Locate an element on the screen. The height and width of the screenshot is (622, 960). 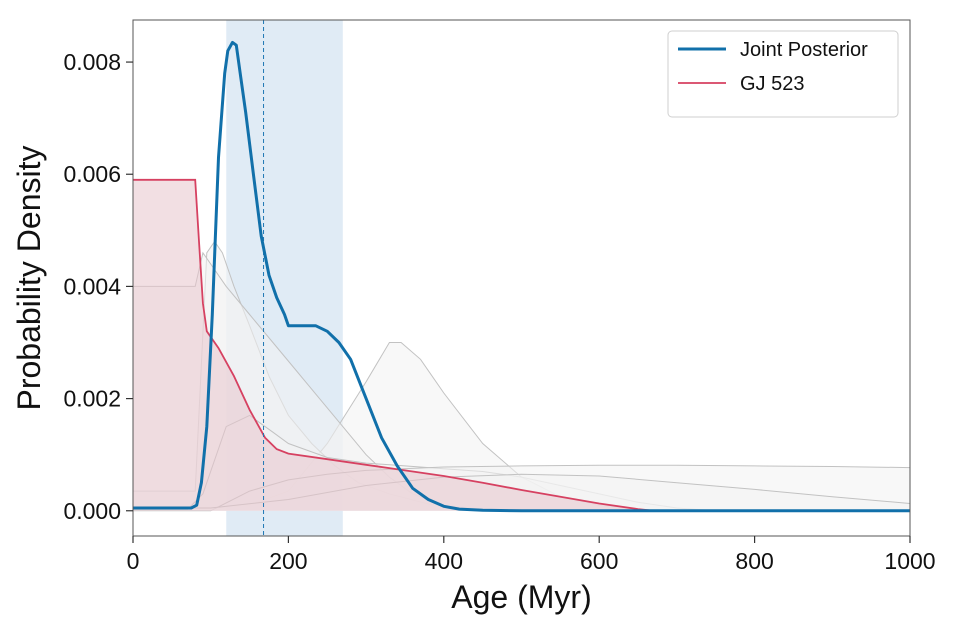
legend-label: GJ 523 is located at coordinates (772, 84).